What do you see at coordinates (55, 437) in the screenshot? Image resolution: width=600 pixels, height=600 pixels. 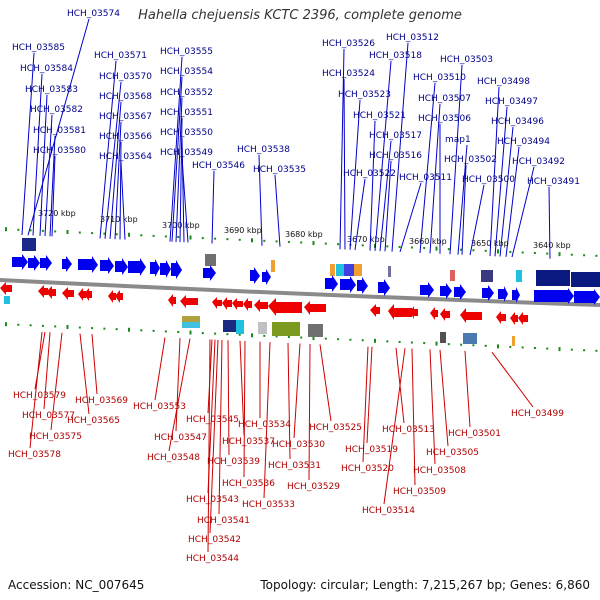 I see `gene-label-reverse: HCH_03575` at bounding box center [55, 437].